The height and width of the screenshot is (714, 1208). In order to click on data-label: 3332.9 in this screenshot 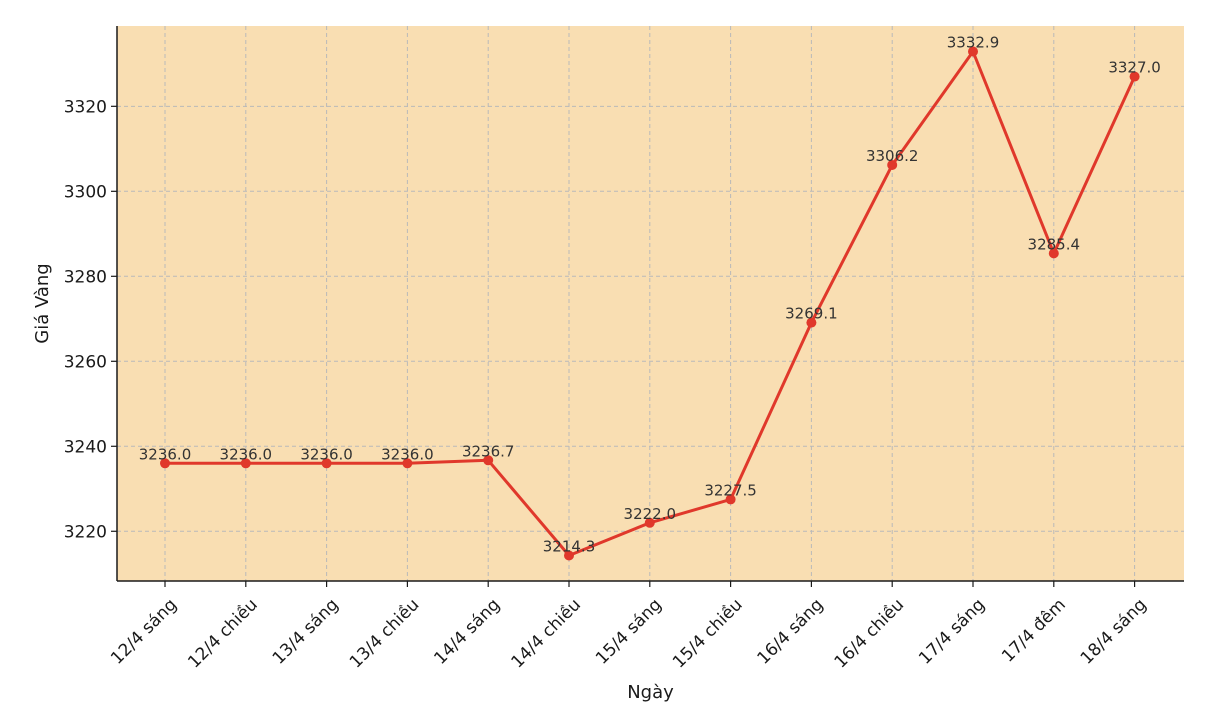, I will do `click(973, 42)`.